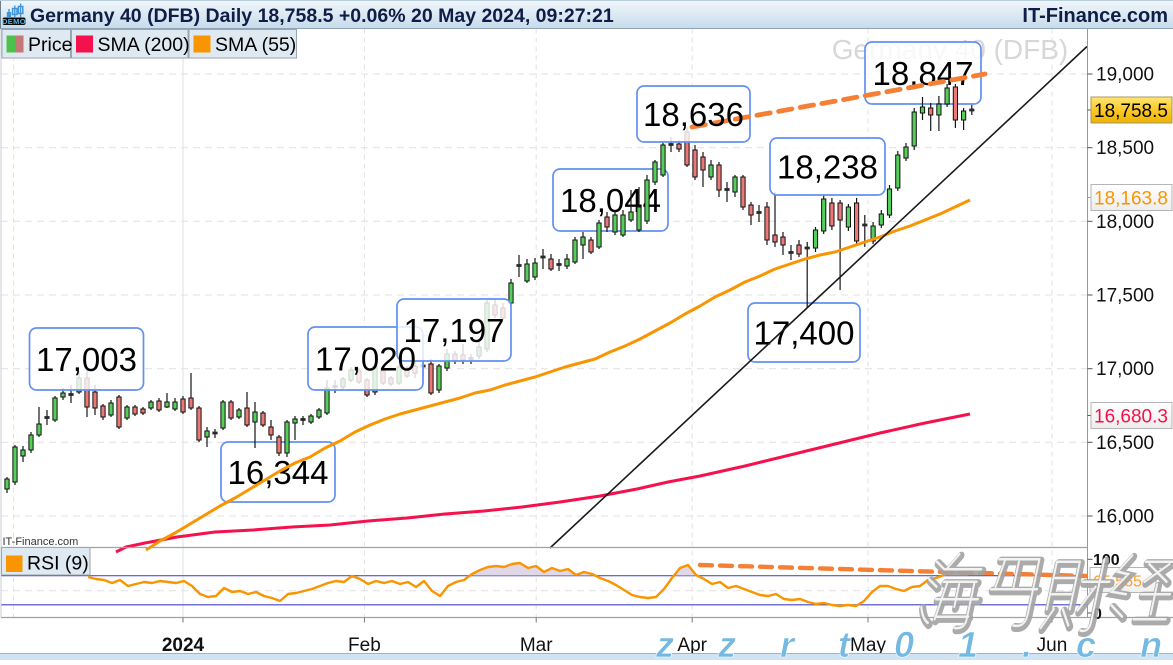 The width and height of the screenshot is (1173, 665). What do you see at coordinates (827, 167) in the screenshot?
I see `svg-text: 18,238` at bounding box center [827, 167].